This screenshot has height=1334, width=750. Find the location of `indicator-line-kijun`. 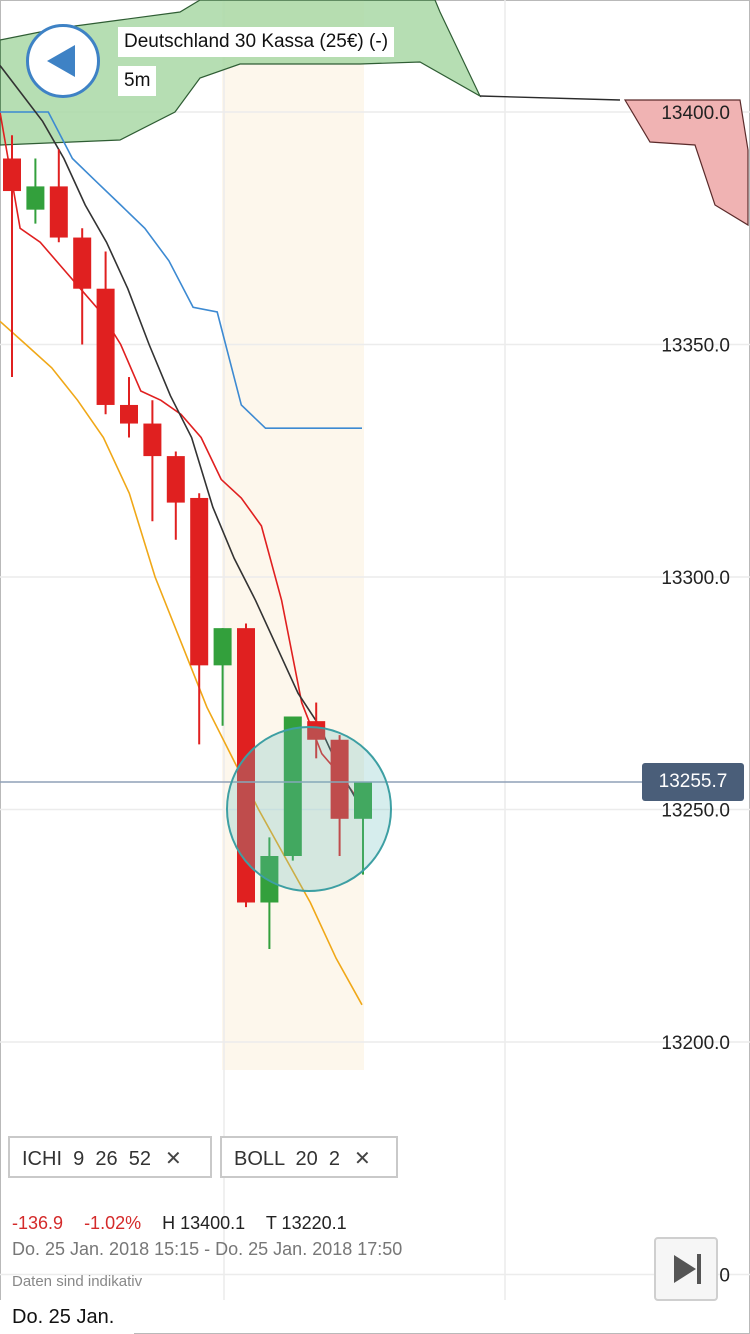

indicator-line-kijun is located at coordinates (181, 270).